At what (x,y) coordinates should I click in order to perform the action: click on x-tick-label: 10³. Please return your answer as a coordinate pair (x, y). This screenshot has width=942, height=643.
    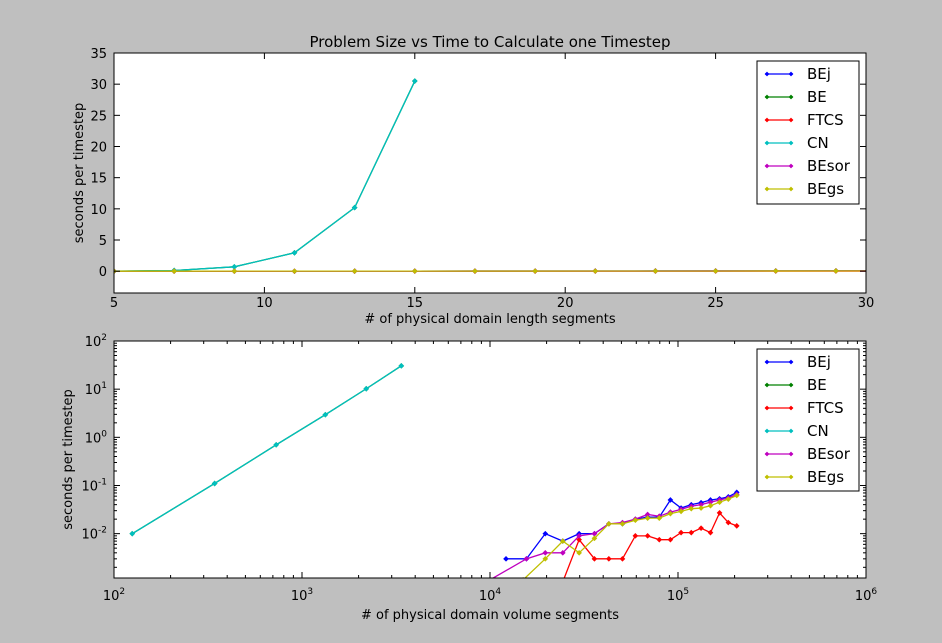
    Looking at the image, I should click on (302, 595).